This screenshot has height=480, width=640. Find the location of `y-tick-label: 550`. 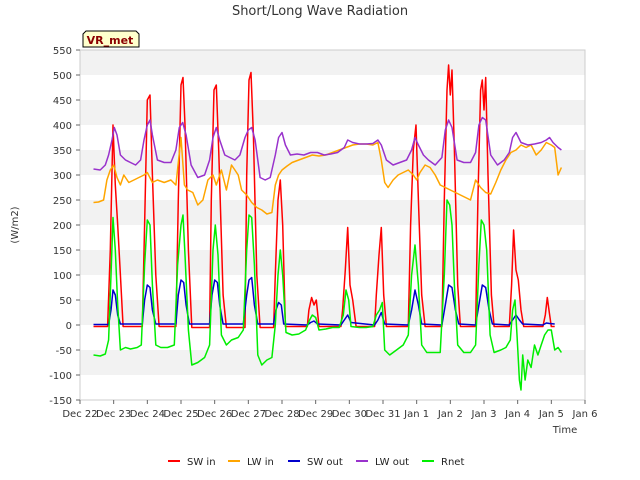

y-tick-label: 550 is located at coordinates (62, 51).